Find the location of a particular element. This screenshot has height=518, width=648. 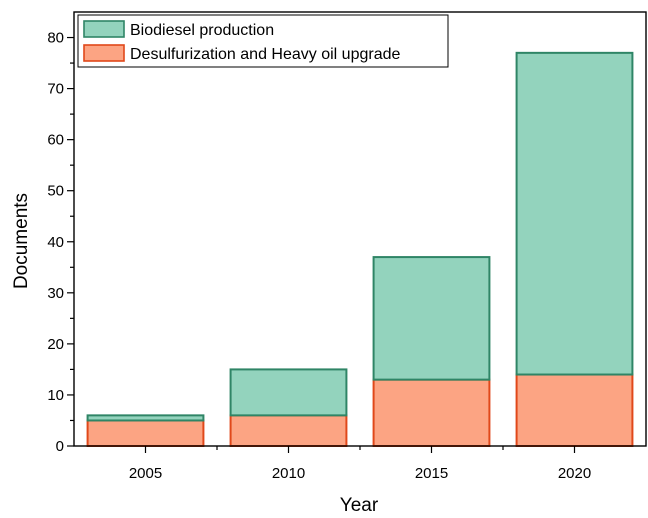

y-tick-label-40: 40 is located at coordinates (55, 242).